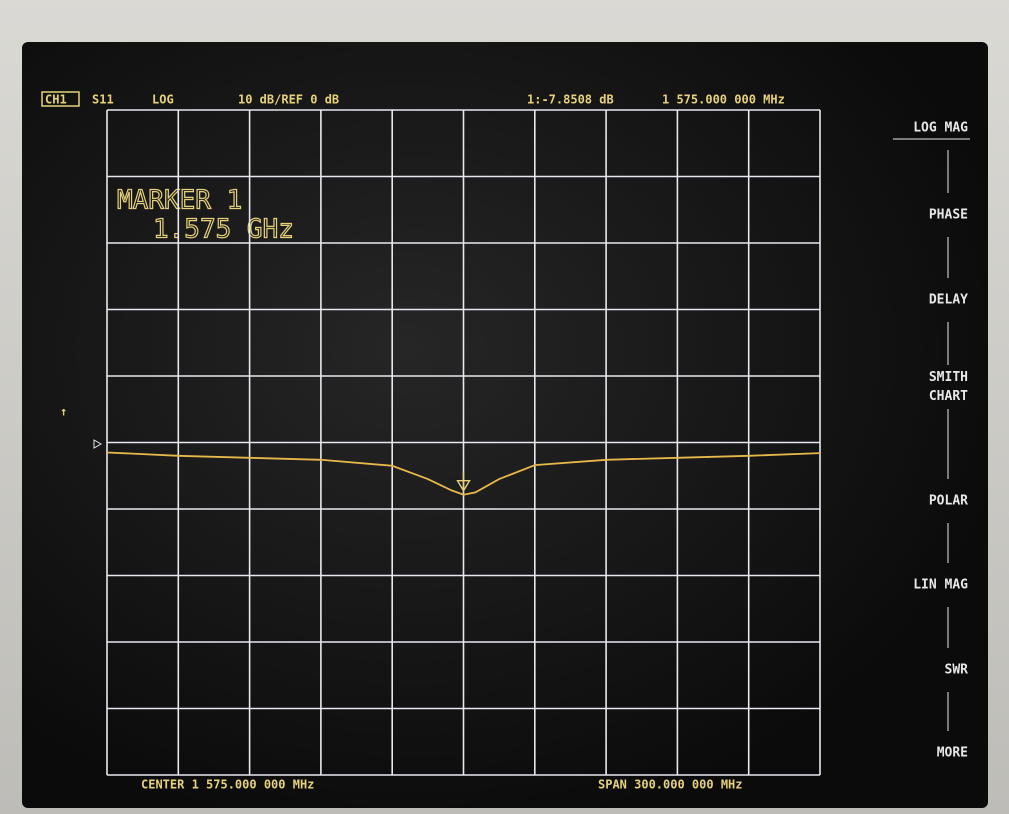 The width and height of the screenshot is (1009, 814). I want to click on softkey: DELAY, so click(948, 300).